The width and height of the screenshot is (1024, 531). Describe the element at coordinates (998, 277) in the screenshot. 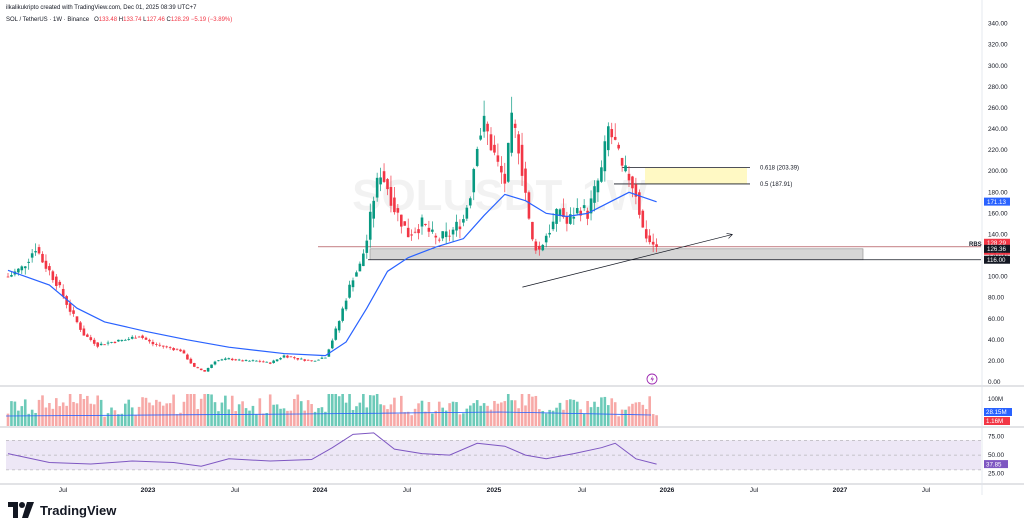

I see `price-tick-label: 100.00` at that location.